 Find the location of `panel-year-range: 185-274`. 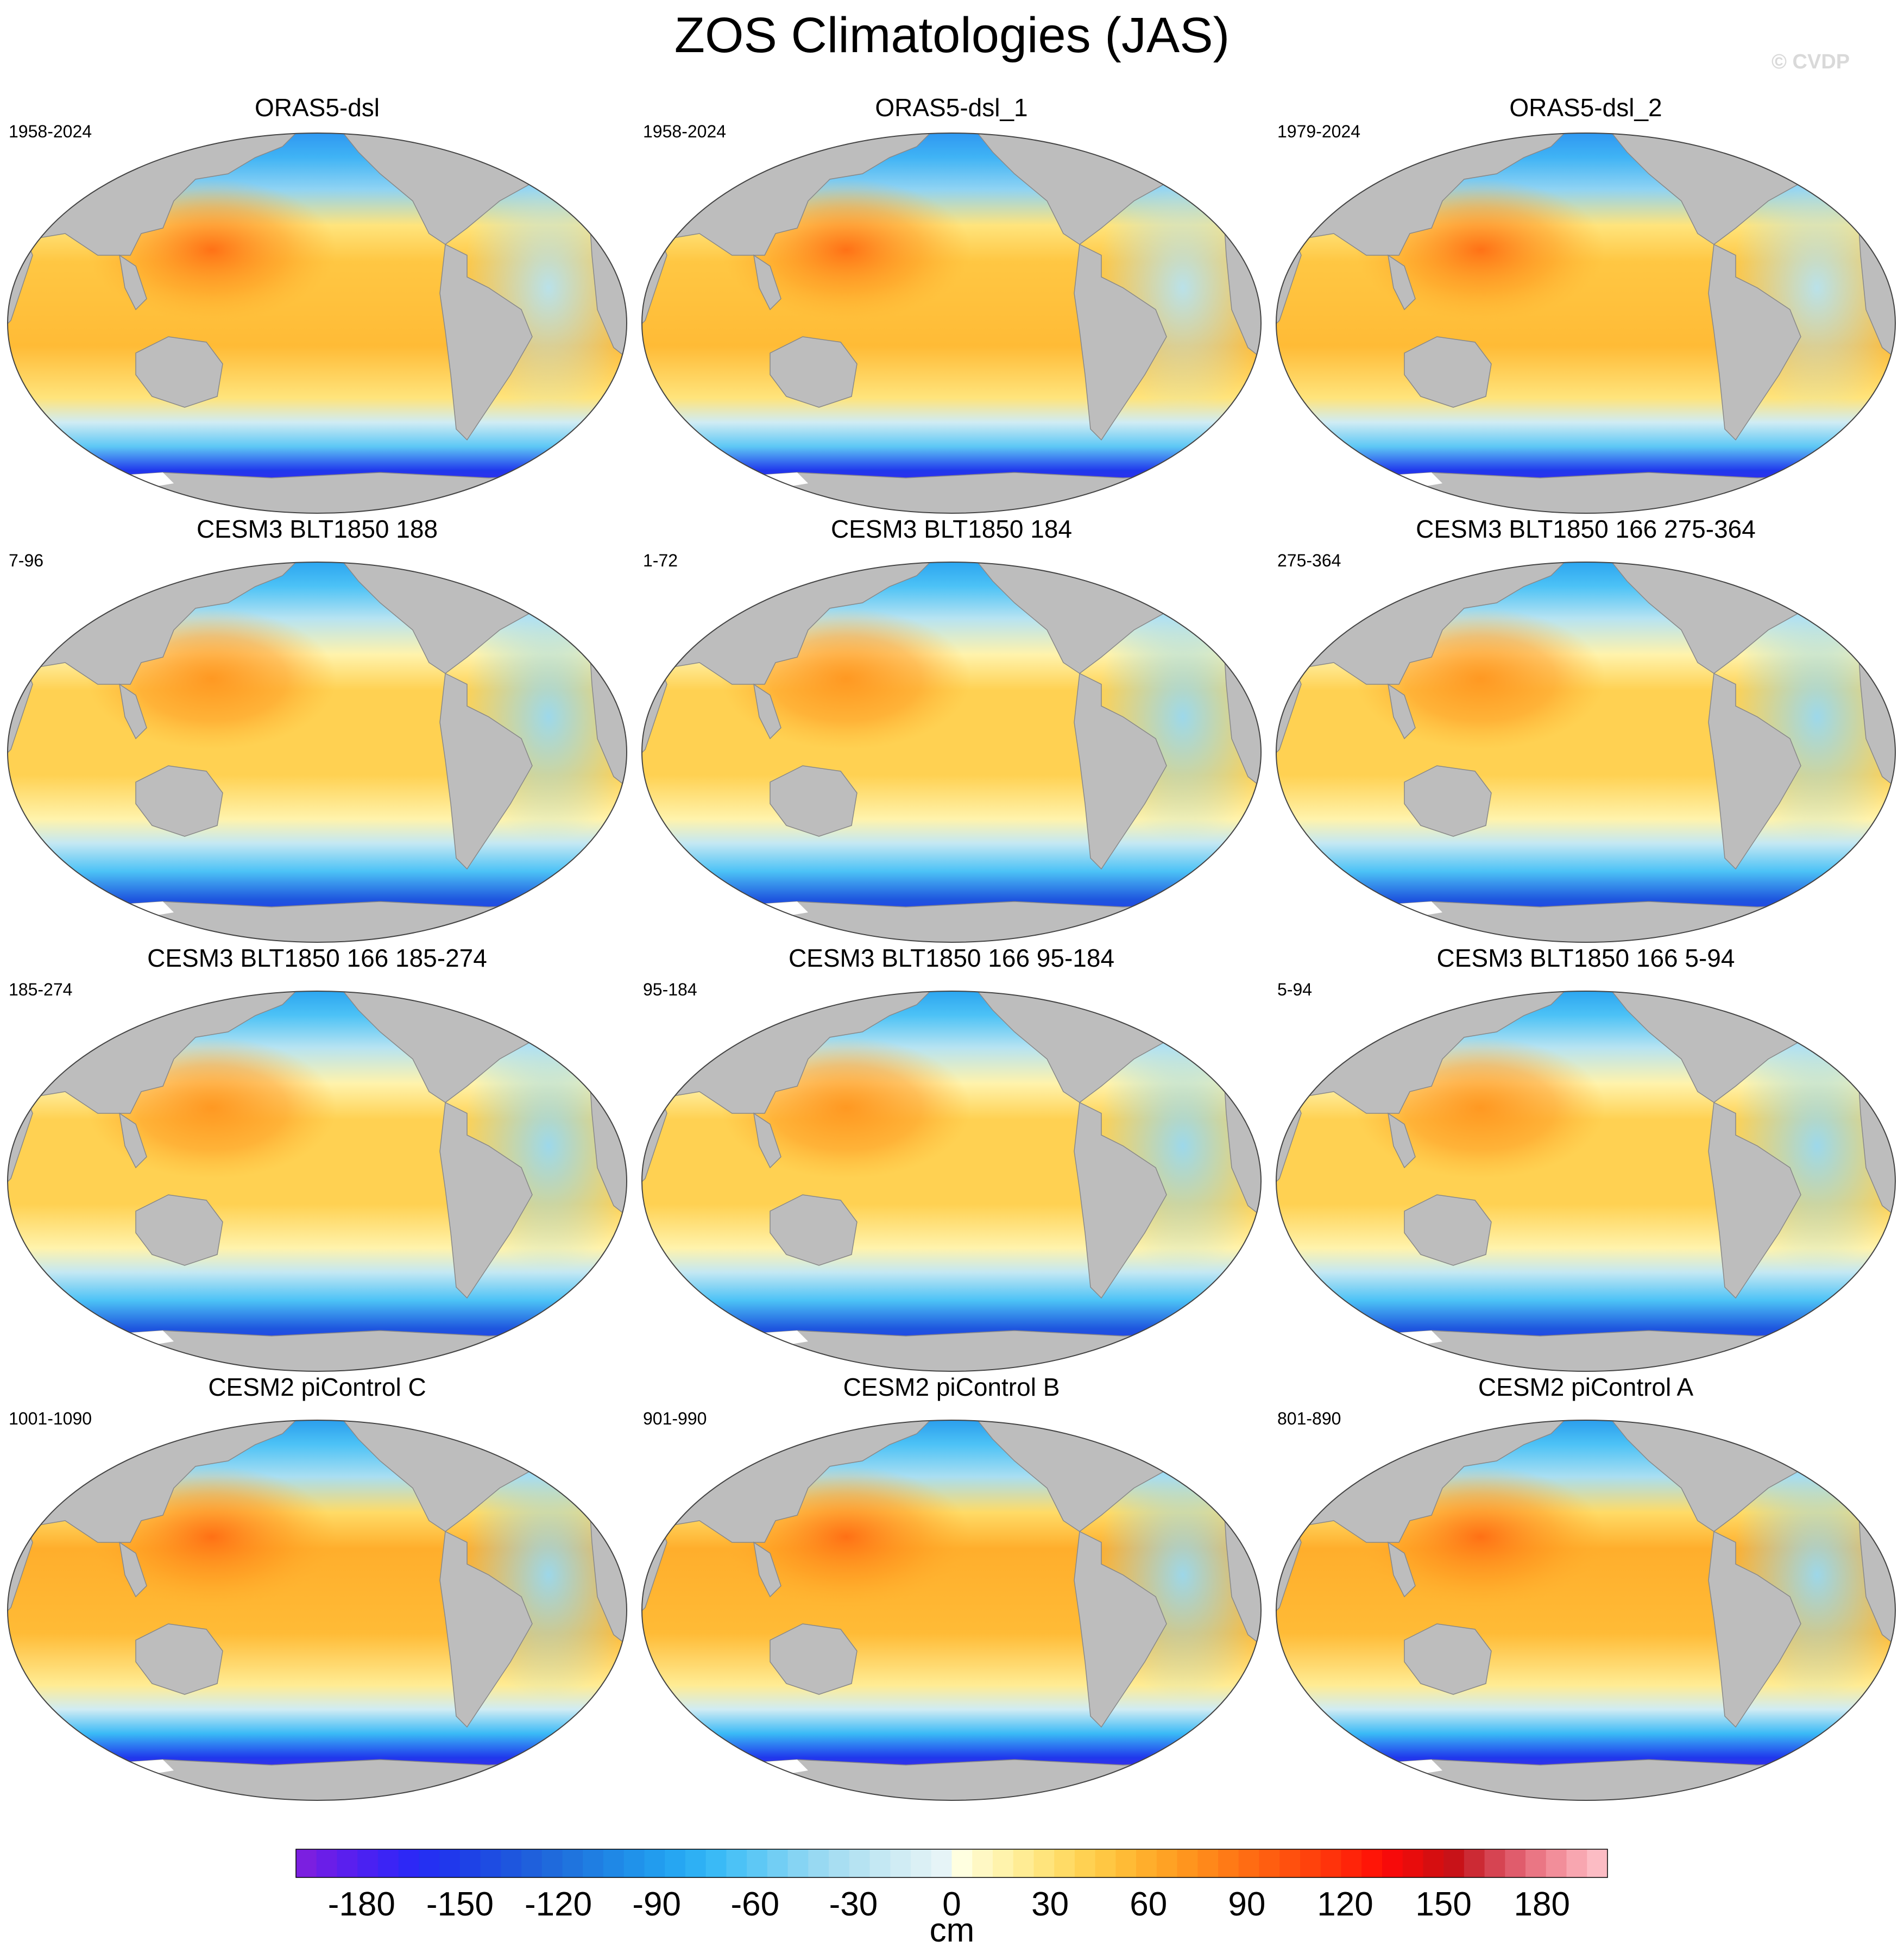

panel-year-range: 185-274 is located at coordinates (41, 989).